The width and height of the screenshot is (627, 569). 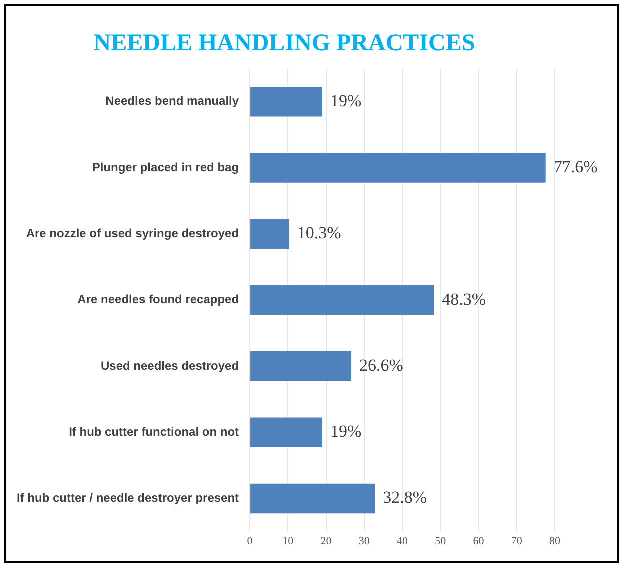 I want to click on data-label: 48.3%, so click(x=464, y=299).